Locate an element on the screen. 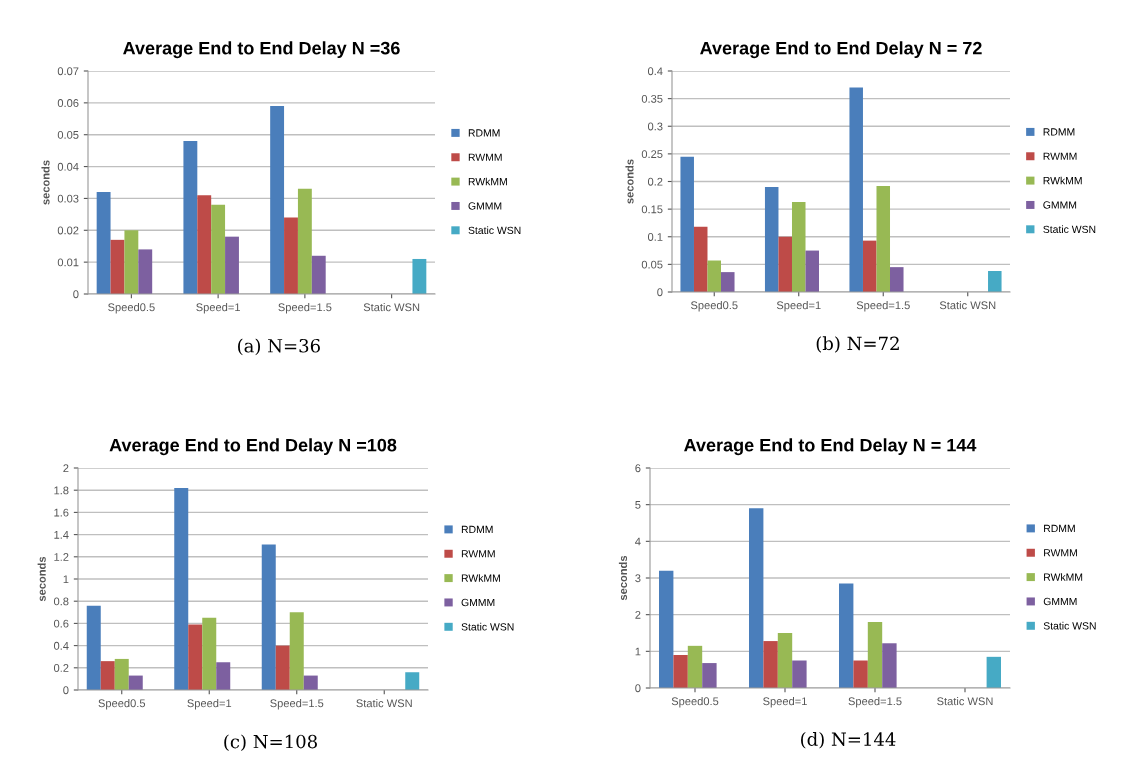 The width and height of the screenshot is (1121, 771). y-tick-label: 0.35 is located at coordinates (652, 98).